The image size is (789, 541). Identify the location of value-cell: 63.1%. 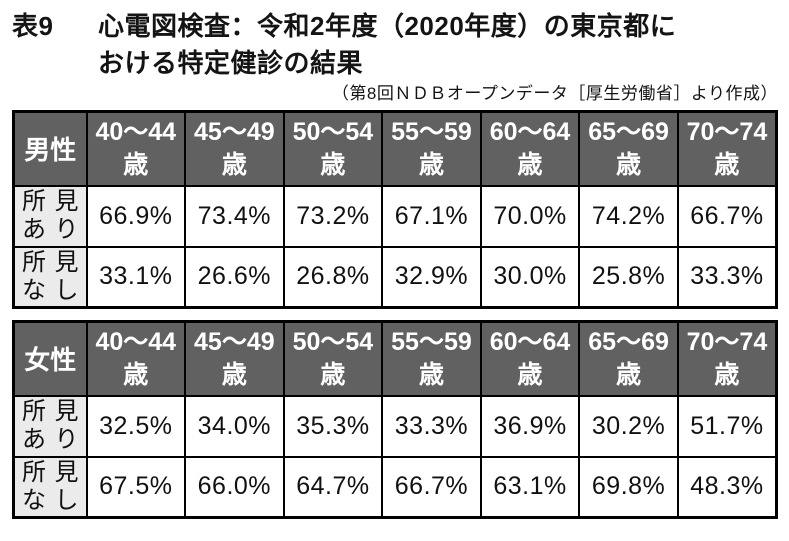
(530, 487).